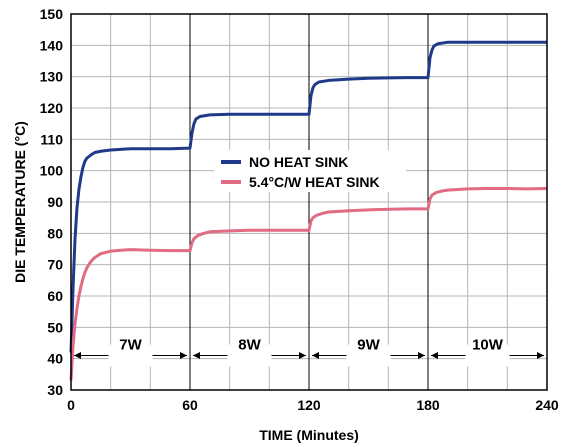 The image size is (564, 446). Describe the element at coordinates (309, 435) in the screenshot. I see `x-axis-title: TIME (Minutes)` at that location.